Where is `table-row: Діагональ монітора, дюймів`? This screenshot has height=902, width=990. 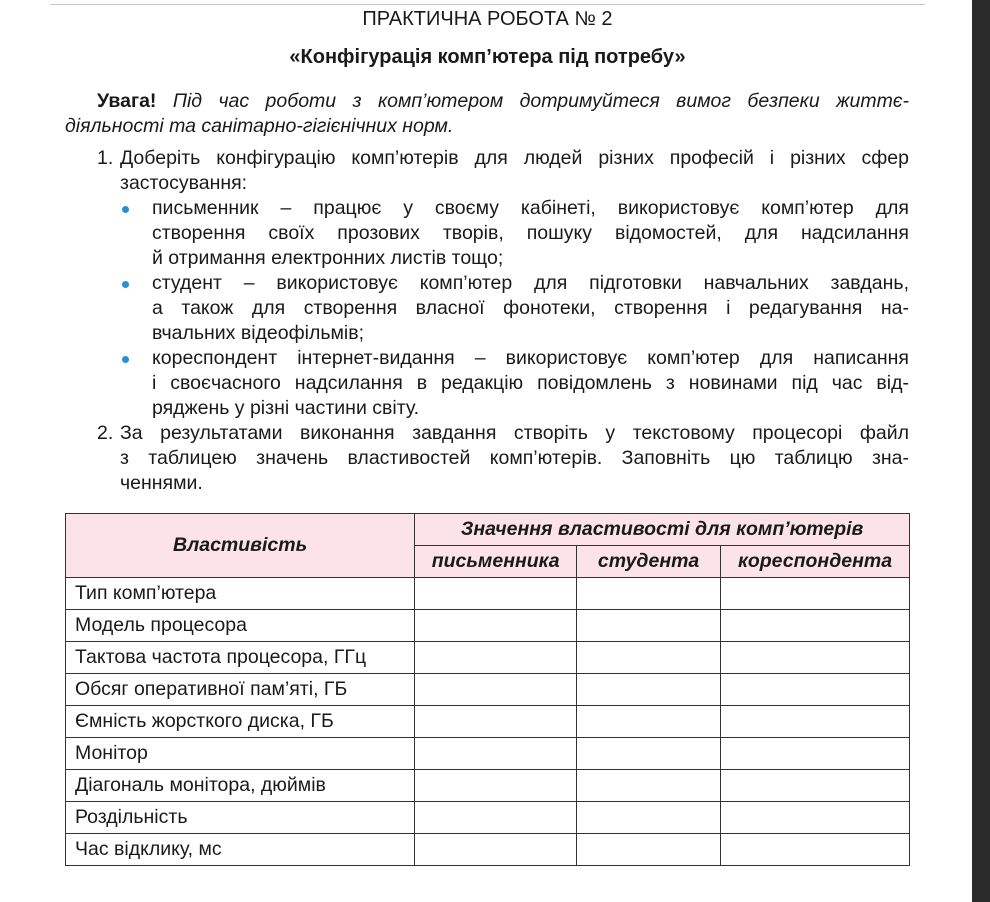 table-row: Діагональ монітора, дюймів is located at coordinates (487, 785).